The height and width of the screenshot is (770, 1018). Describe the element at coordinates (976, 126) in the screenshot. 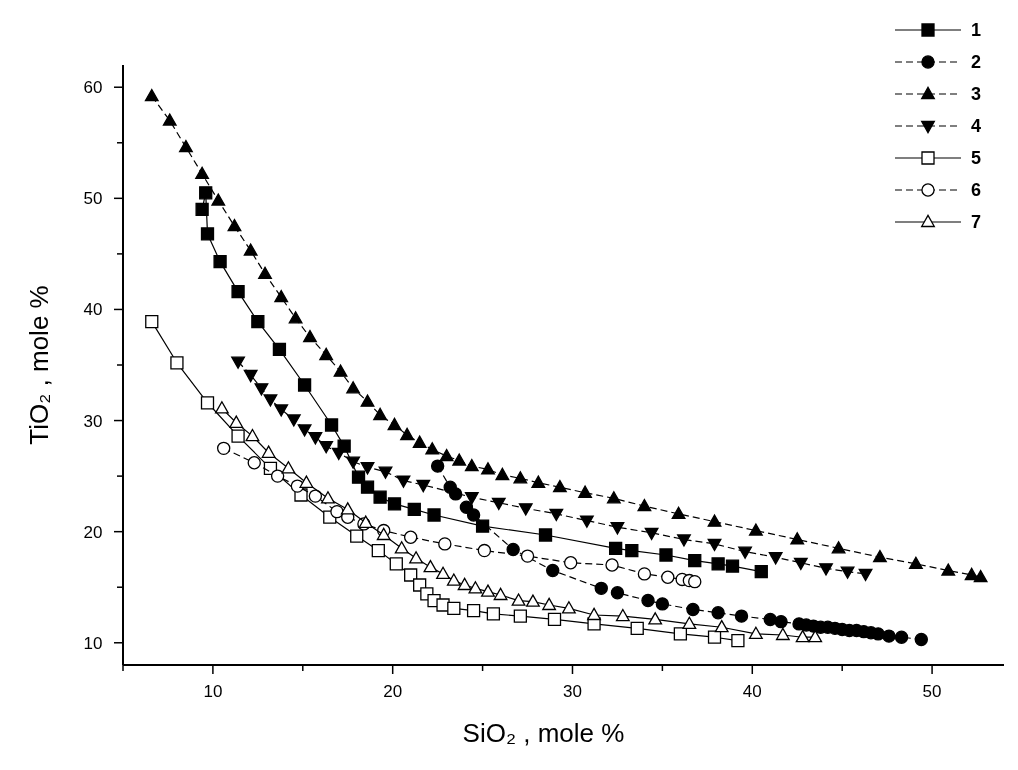

I see `legend-label: 4` at that location.